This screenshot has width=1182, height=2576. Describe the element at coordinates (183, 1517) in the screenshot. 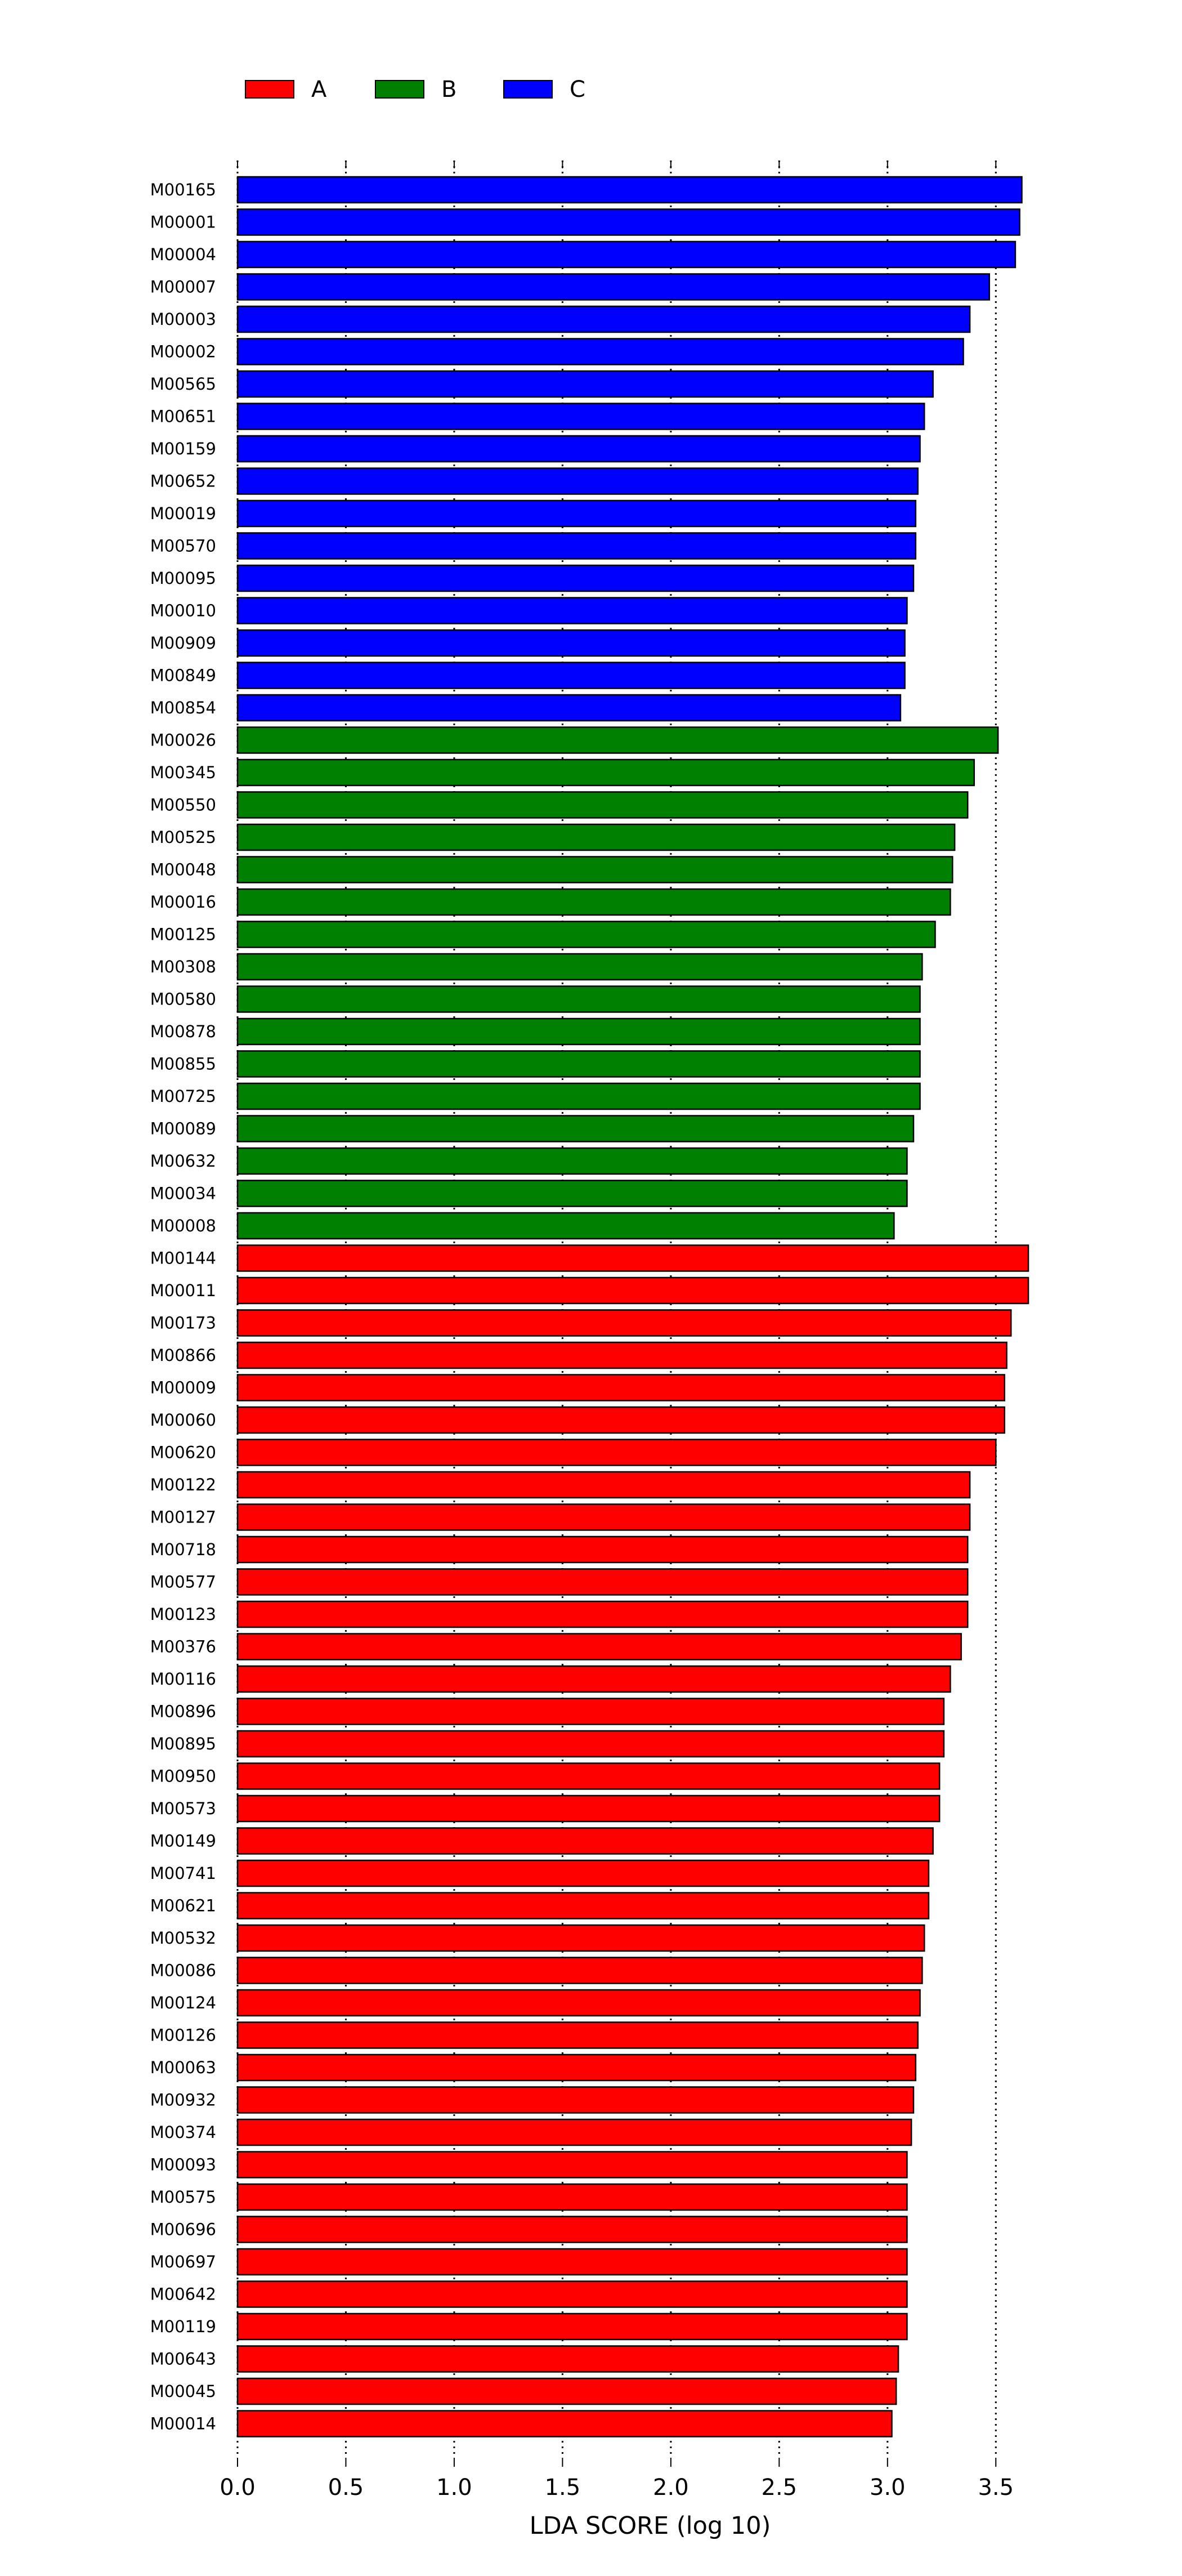

I see `category-label-m00127: M00127` at that location.